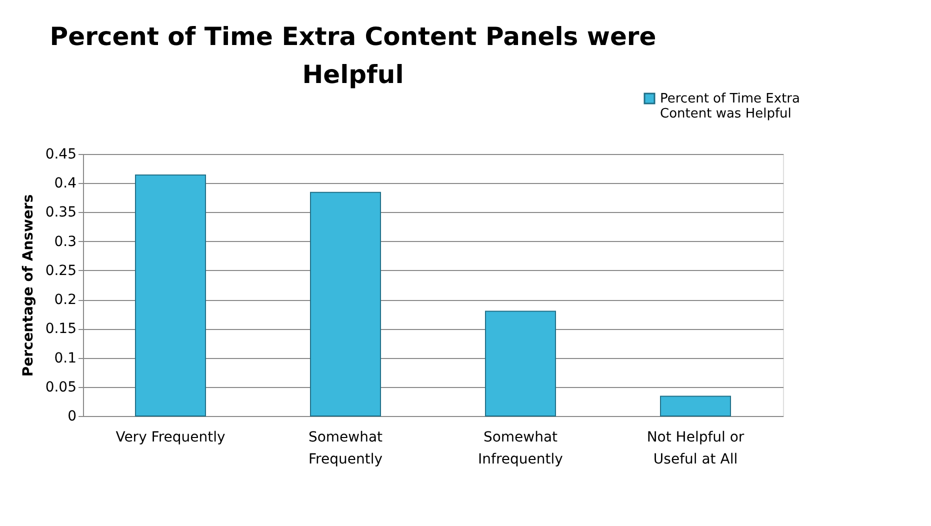 Image resolution: width=931 pixels, height=526 pixels. I want to click on x-tick-label: Somewhat Frequently, so click(346, 449).